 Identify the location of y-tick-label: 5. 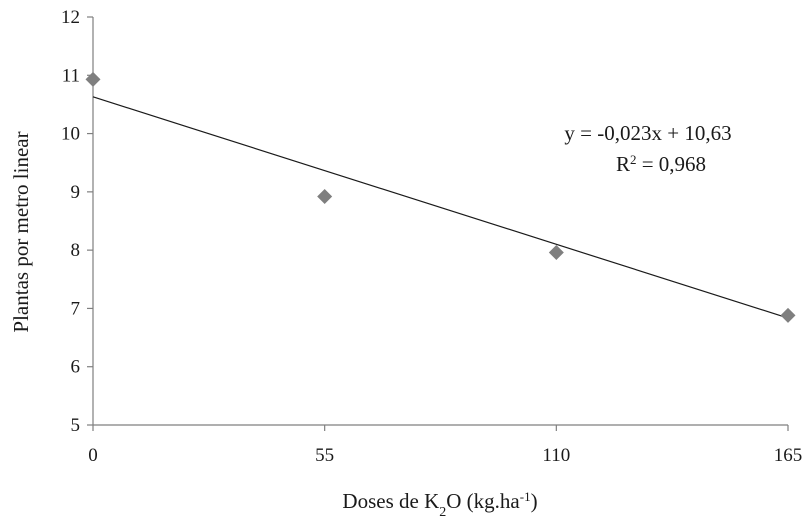
(76, 425).